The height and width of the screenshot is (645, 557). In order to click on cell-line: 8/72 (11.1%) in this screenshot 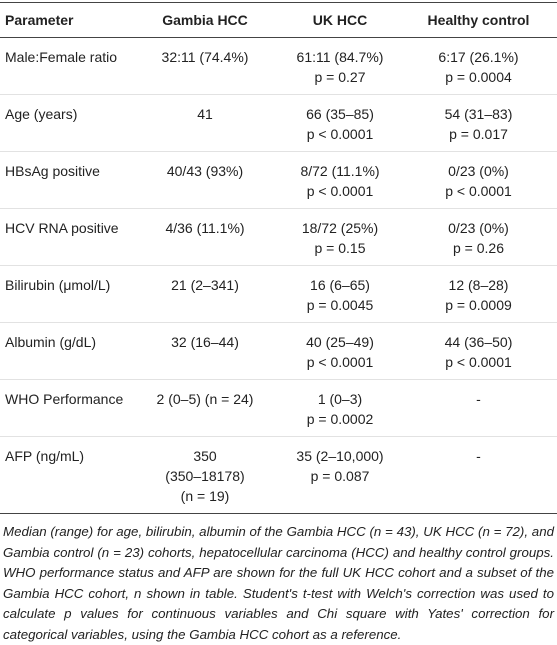, I will do `click(340, 171)`.